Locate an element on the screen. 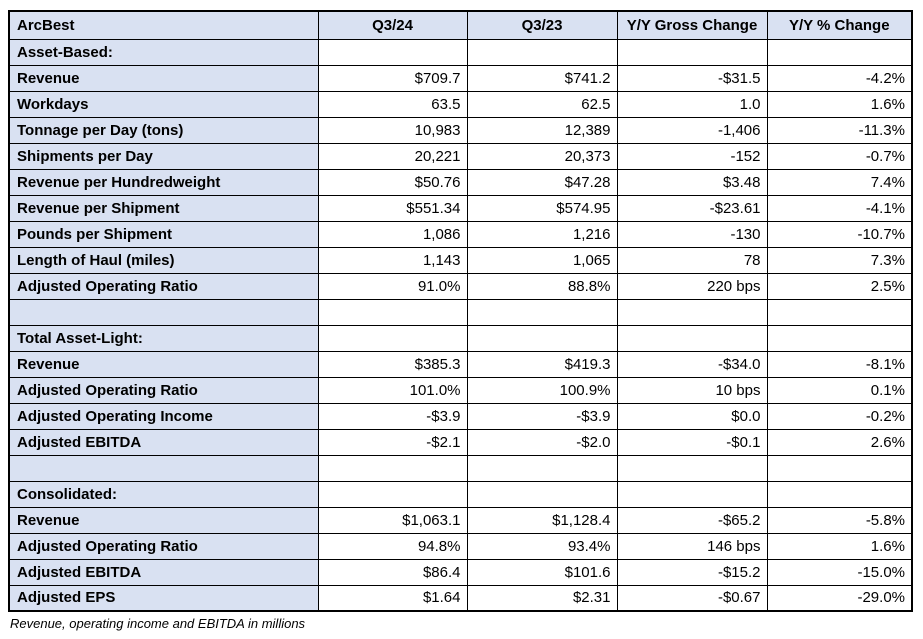 This screenshot has width=923, height=639. value-cell: $741.2 is located at coordinates (542, 78).